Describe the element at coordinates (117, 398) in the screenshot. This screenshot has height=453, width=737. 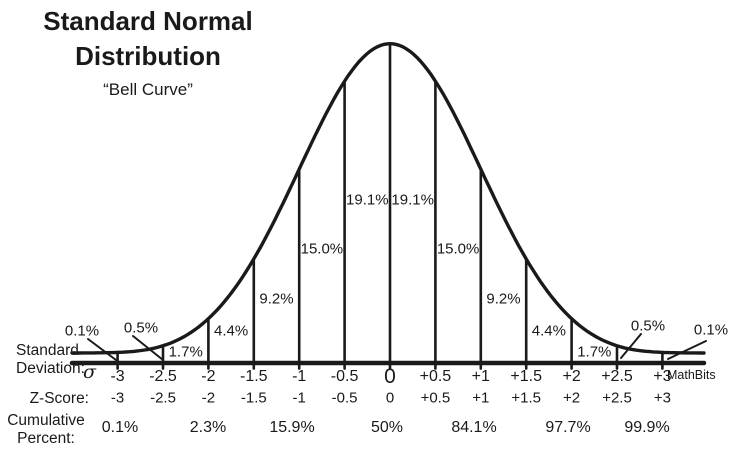
I see `z-score-tick-value: -3` at that location.